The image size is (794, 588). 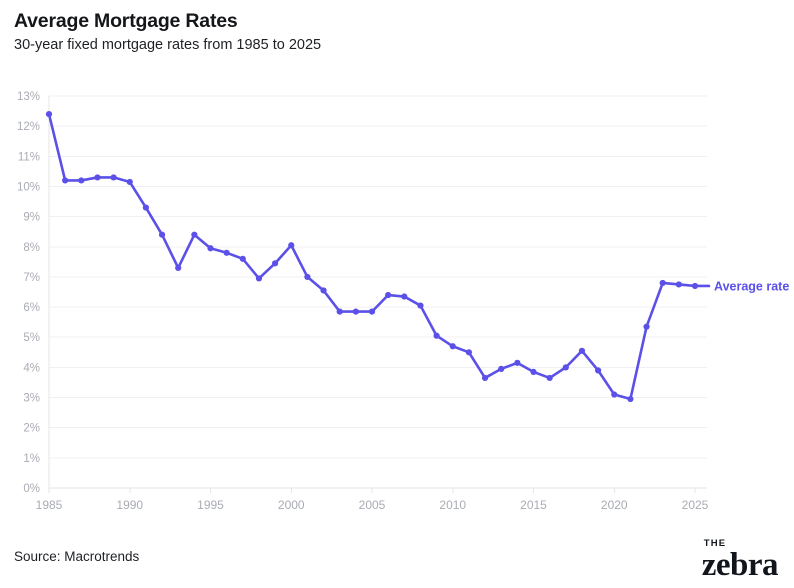 What do you see at coordinates (715, 543) in the screenshot?
I see `brand-the-text: THE` at bounding box center [715, 543].